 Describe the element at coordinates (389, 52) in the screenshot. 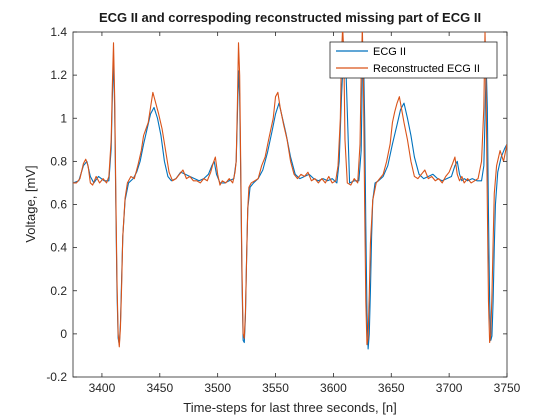

I see `legend-entry-ecg-ii: ECG II` at that location.